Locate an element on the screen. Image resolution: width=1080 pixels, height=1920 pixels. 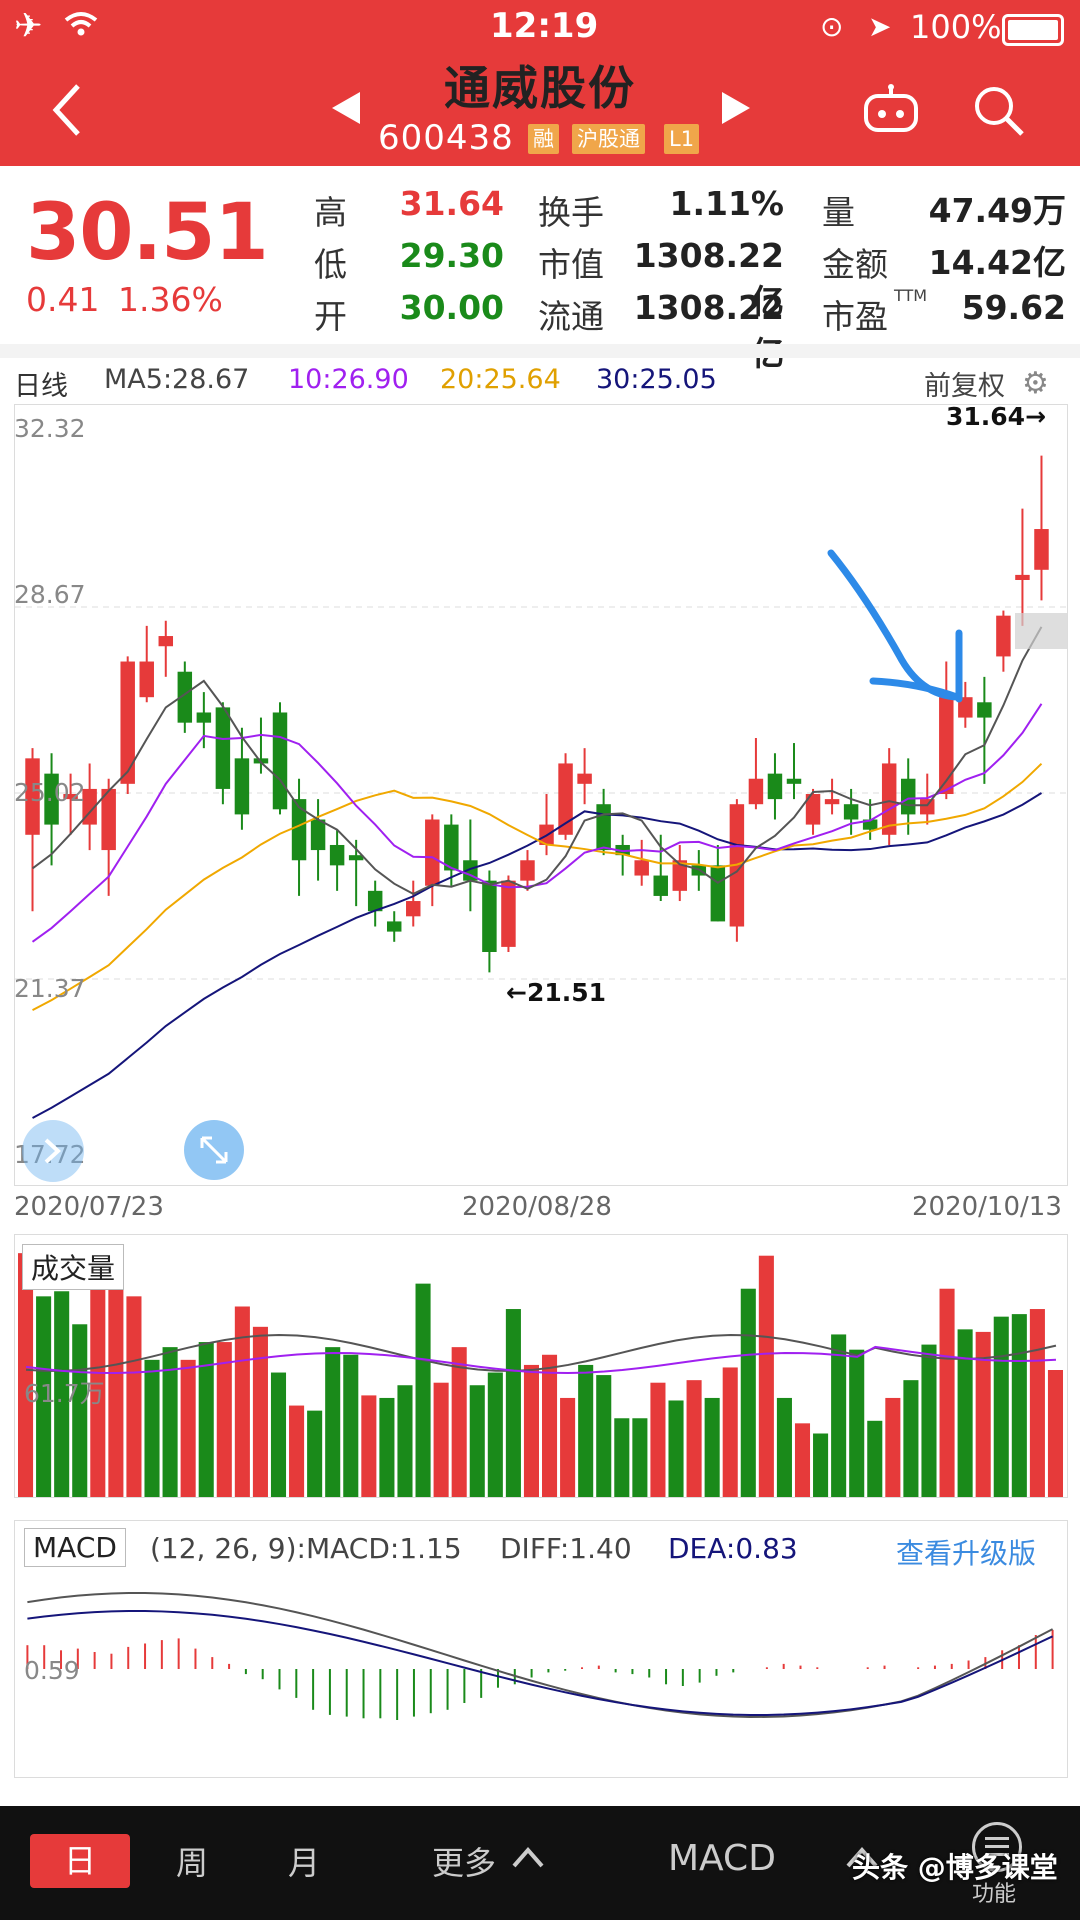
y-tick-3: 25.02 is located at coordinates (50, 792).